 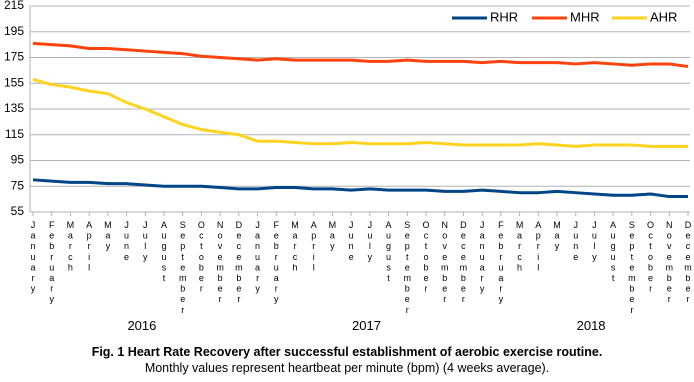 What do you see at coordinates (504, 16) in the screenshot?
I see `legend-label: RHR` at bounding box center [504, 16].